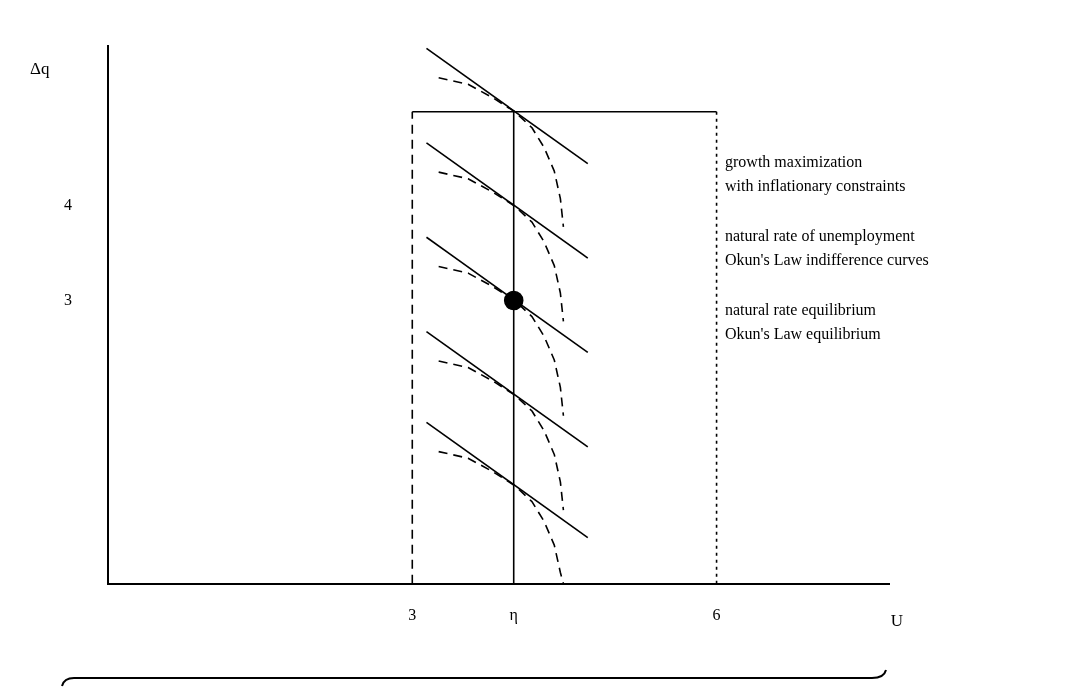  Describe the element at coordinates (68, 205) in the screenshot. I see `y-tick-label: 4` at that location.